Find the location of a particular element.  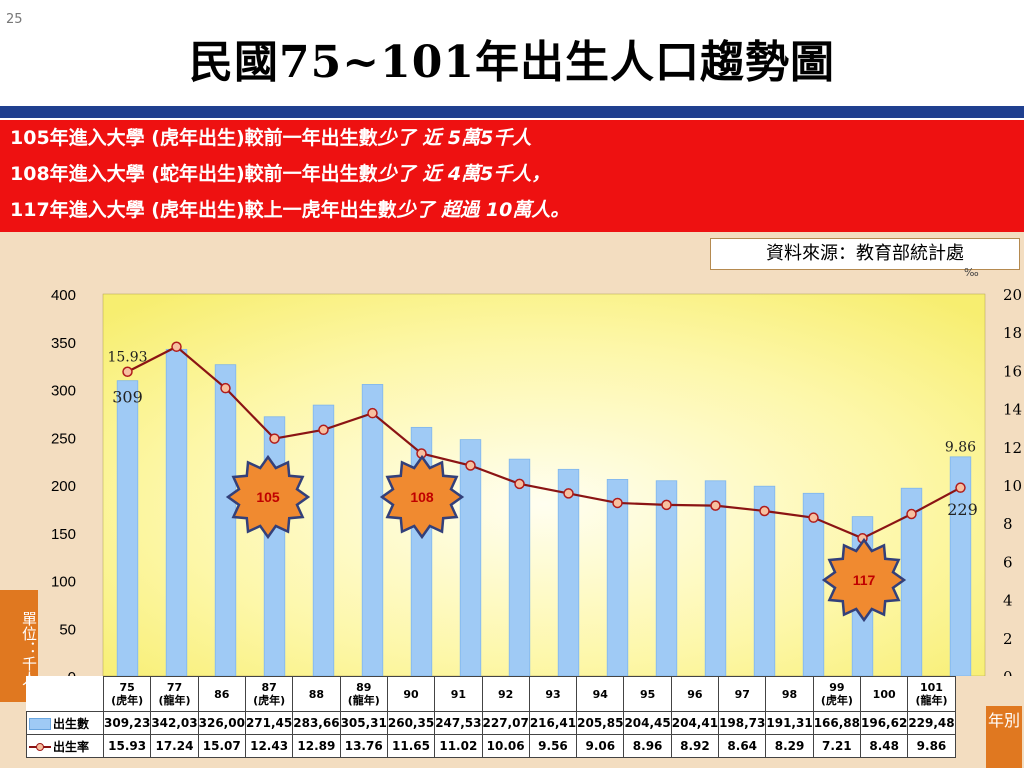

data-source: 資料來源：教育部統計處 is located at coordinates (865, 254).